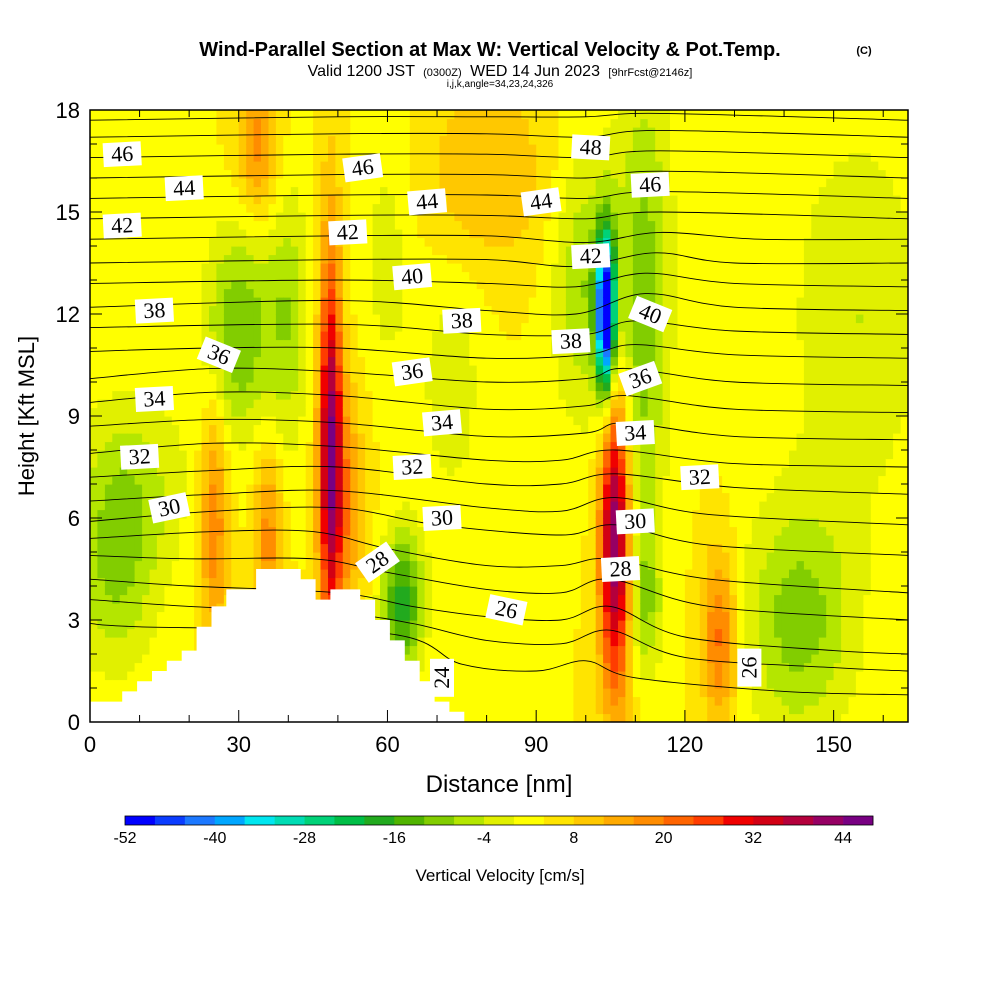  I want to click on chart-subtitle-indices: i,j,k,angle=34,23,24,326, so click(500, 84).